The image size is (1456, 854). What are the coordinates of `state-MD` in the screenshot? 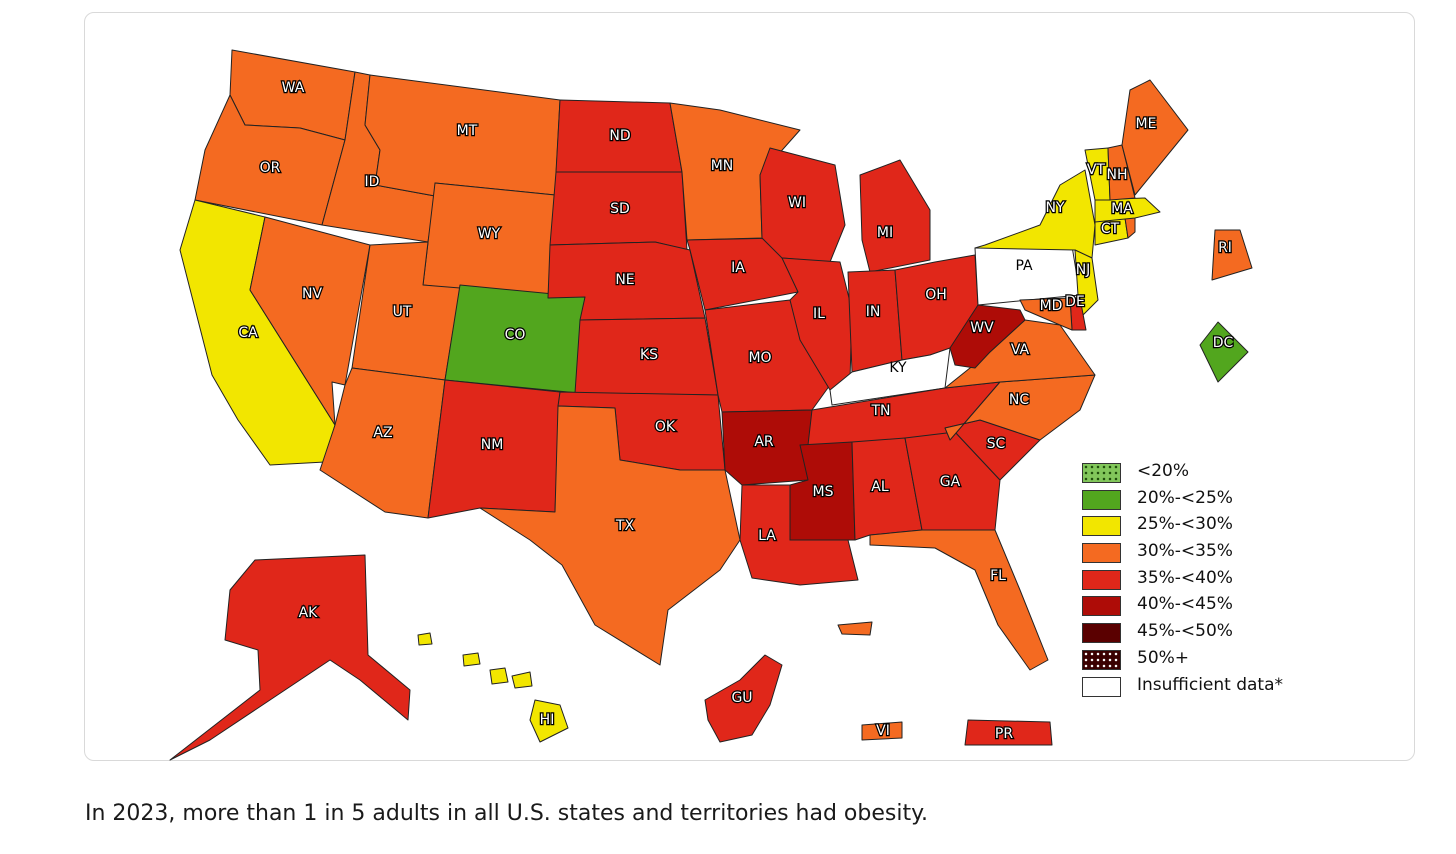 It's located at (1046, 314).